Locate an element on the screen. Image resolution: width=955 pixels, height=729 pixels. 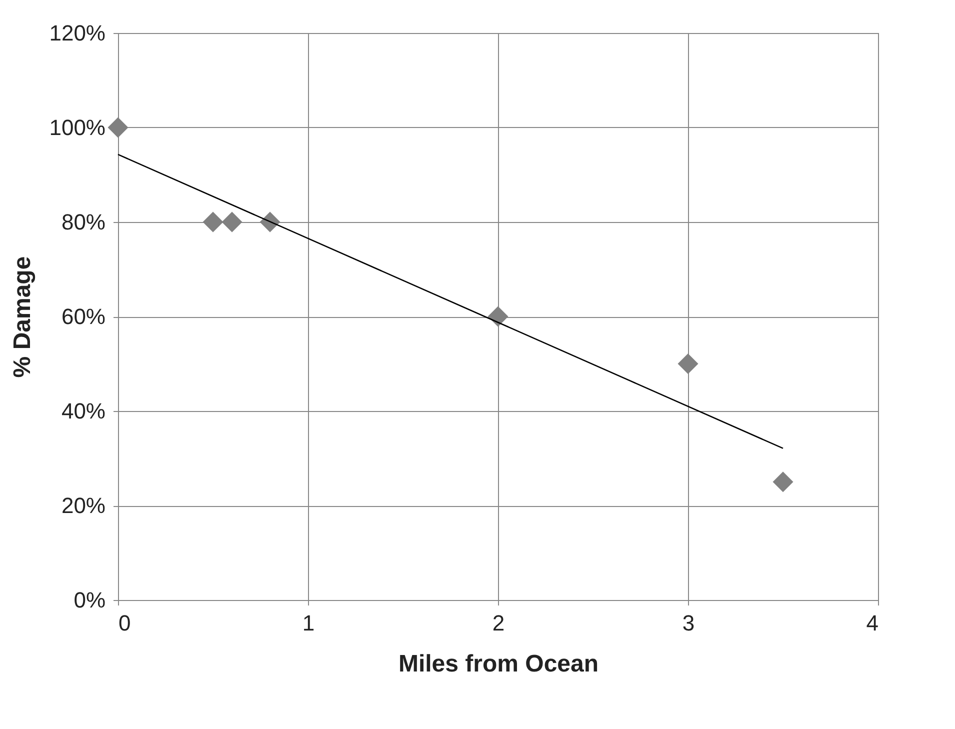
y-axis-title: % Damage is located at coordinates (22, 317).